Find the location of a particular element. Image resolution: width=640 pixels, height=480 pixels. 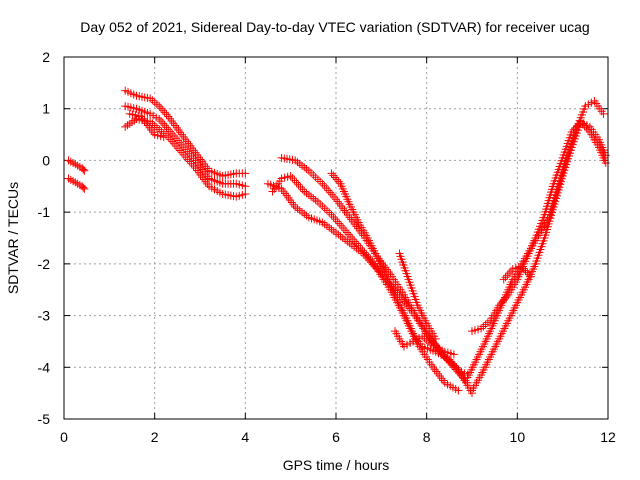

data-series-arc-1b is located at coordinates (76, 183).